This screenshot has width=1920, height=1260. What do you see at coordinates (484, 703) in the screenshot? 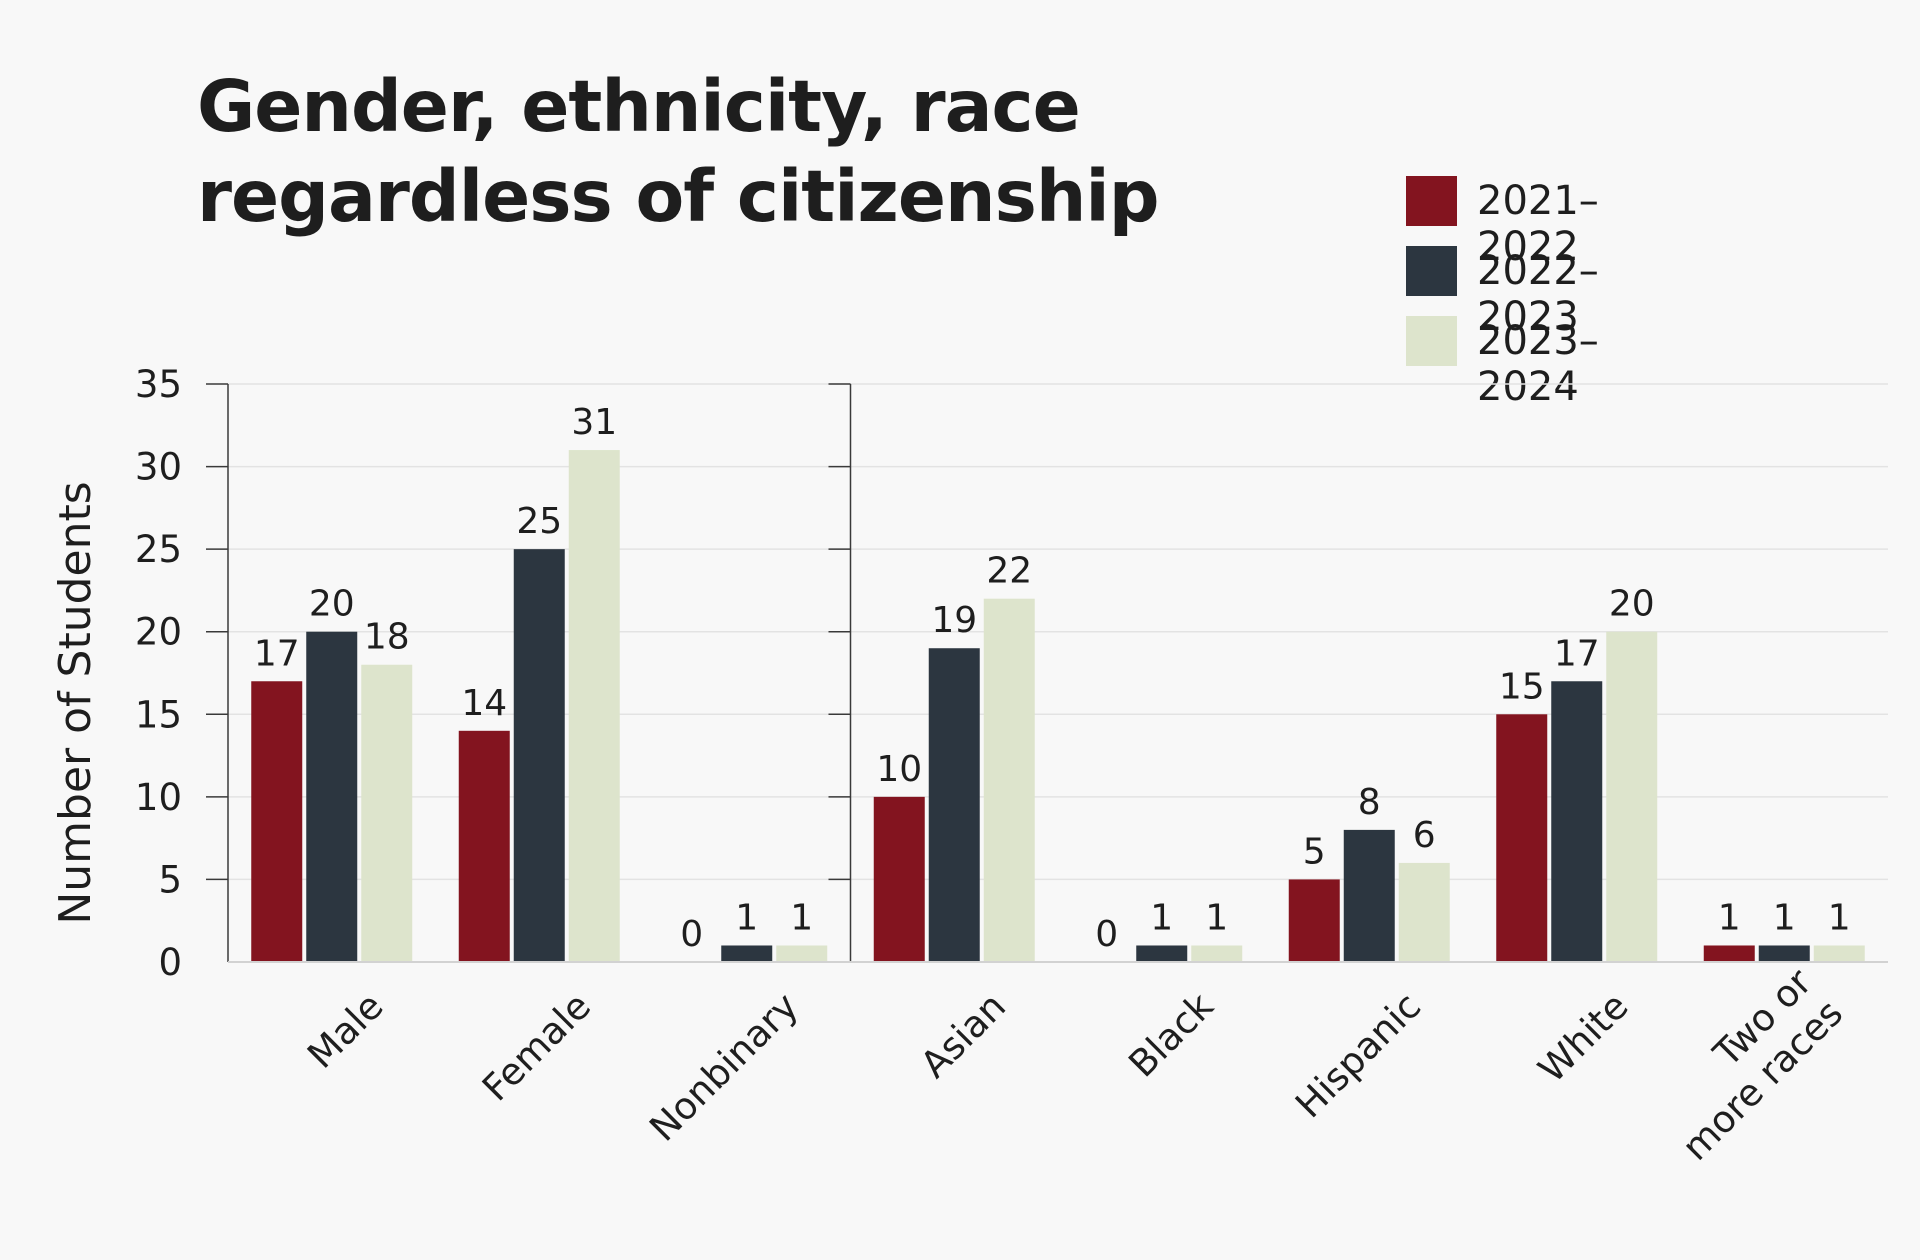
I see `data-label-female-2021-2022: 14` at bounding box center [484, 703].